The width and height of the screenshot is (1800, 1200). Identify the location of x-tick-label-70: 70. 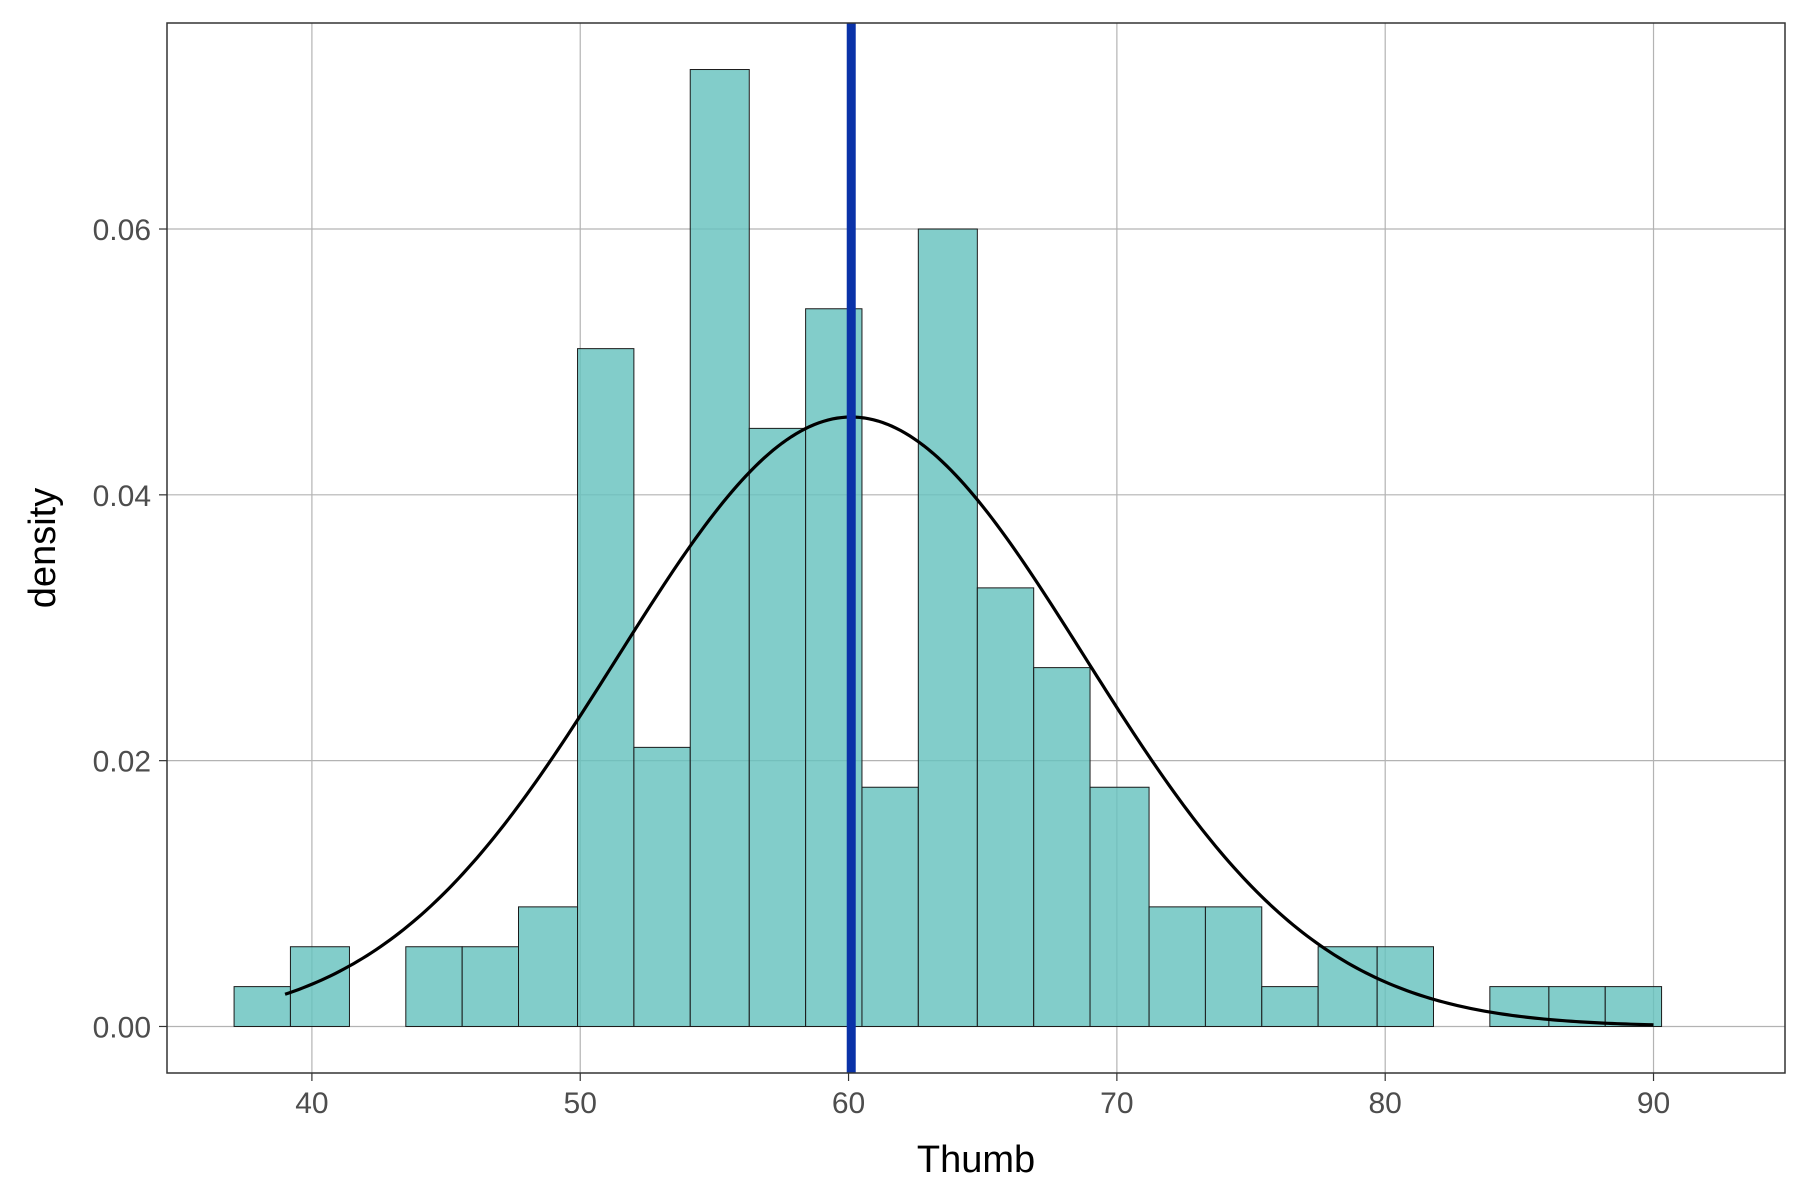
(1116, 1103).